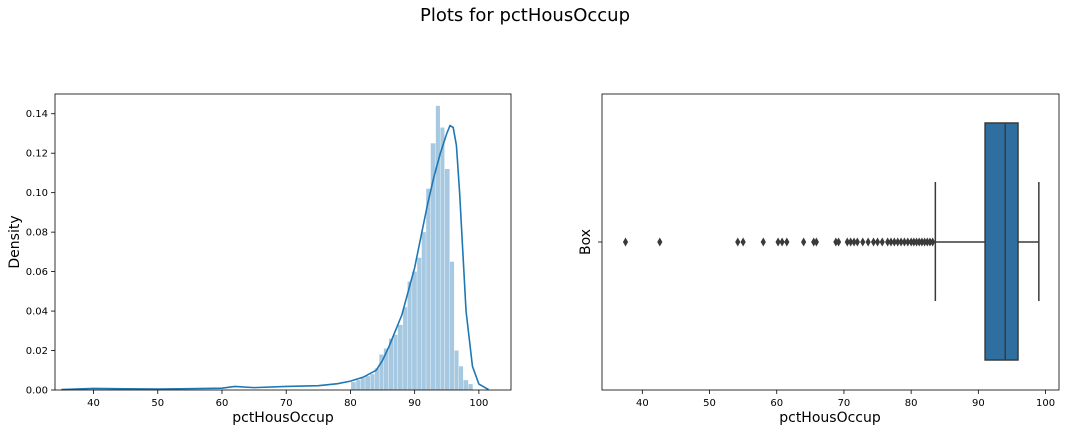 The width and height of the screenshot is (1069, 432). I want to click on histogram-x-tick-label: 50, so click(157, 403).